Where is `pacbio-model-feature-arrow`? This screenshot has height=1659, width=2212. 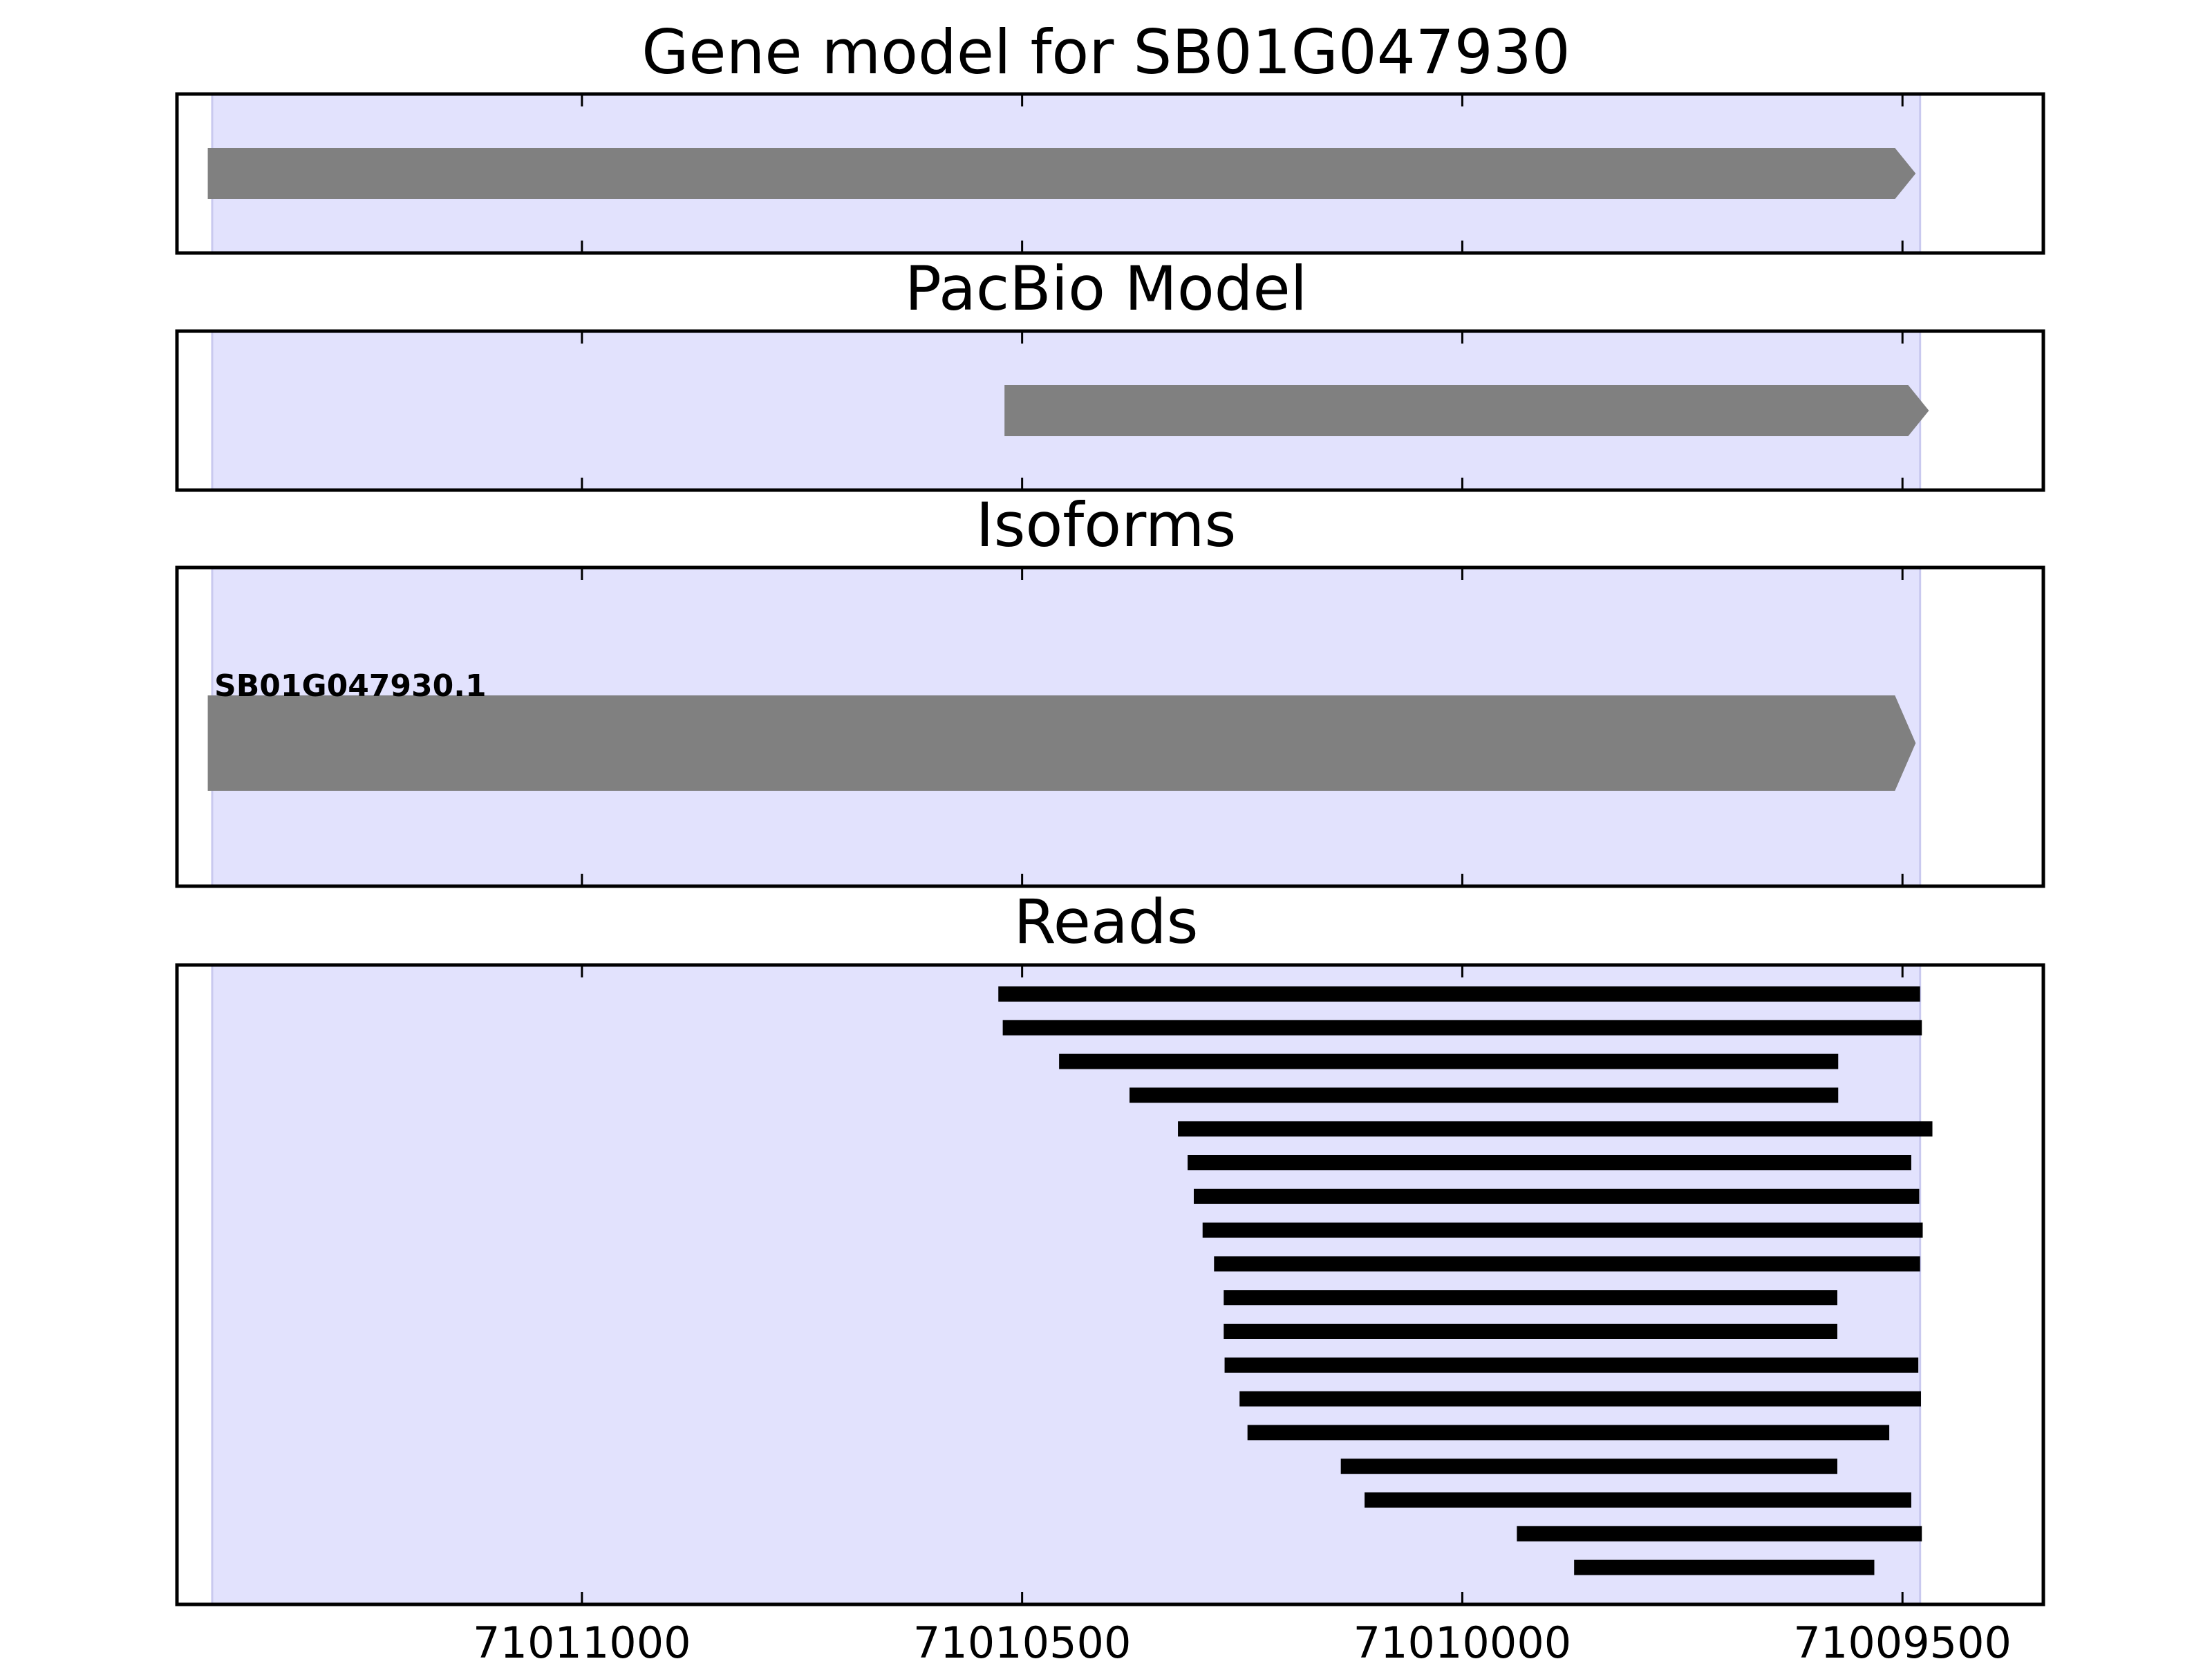
pacbio-model-feature-arrow is located at coordinates (1466, 411).